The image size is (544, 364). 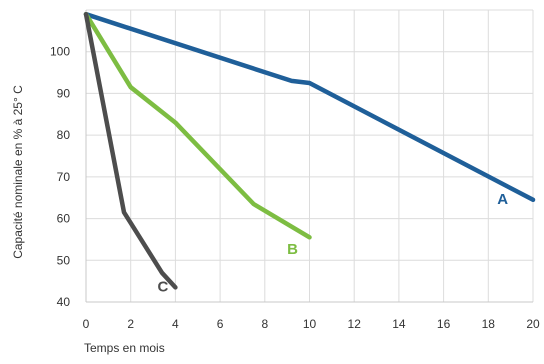 I want to click on y-tick-label: 90, so click(x=64, y=93).